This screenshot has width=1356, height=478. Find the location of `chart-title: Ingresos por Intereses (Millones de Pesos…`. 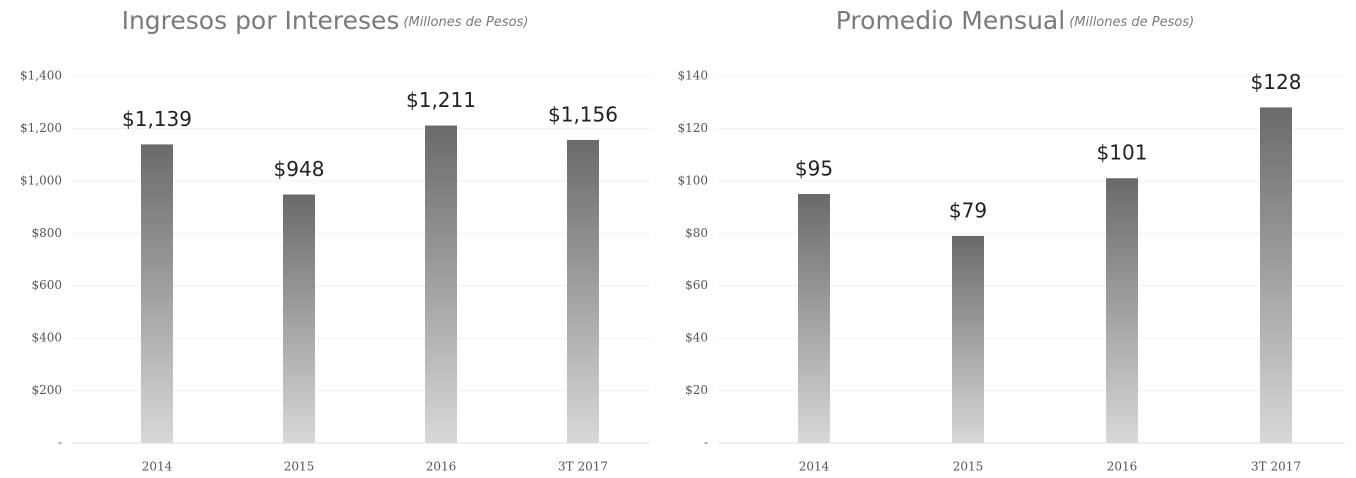

chart-title: Ingresos por Intereses (Millones de Pesos… is located at coordinates (325, 20).